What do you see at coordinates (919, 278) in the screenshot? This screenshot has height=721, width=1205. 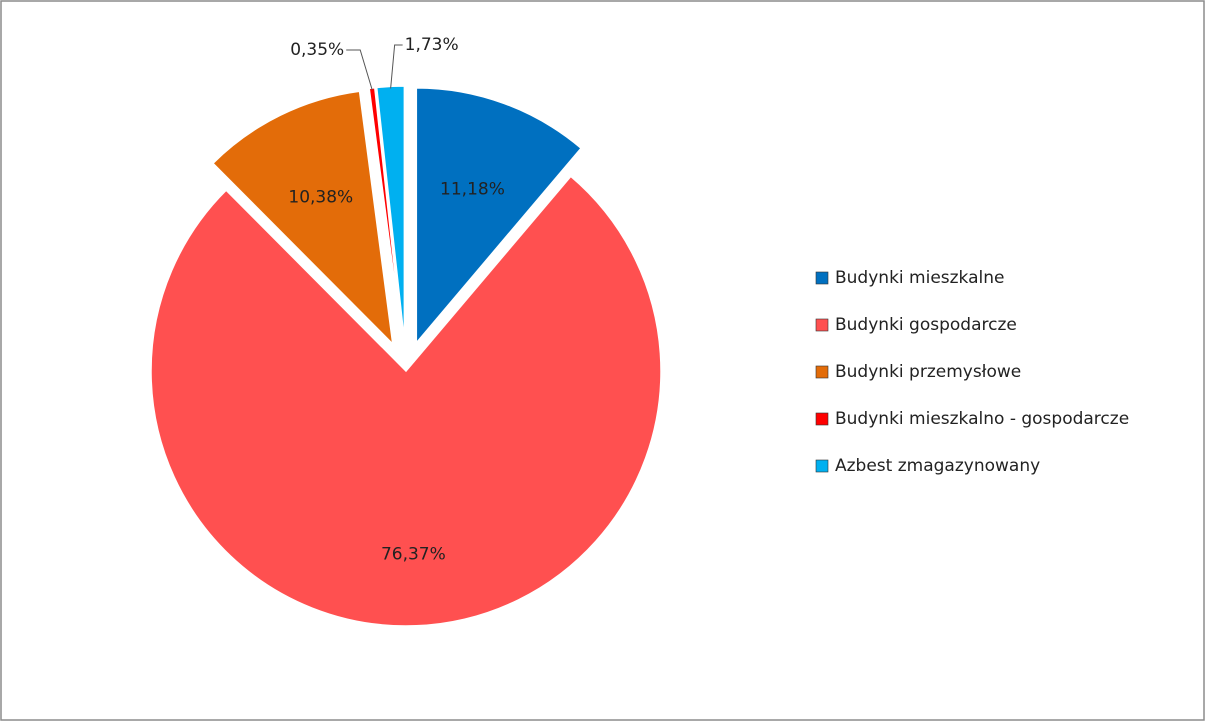 I see `legend-label: Budynki mieszkalne` at bounding box center [919, 278].